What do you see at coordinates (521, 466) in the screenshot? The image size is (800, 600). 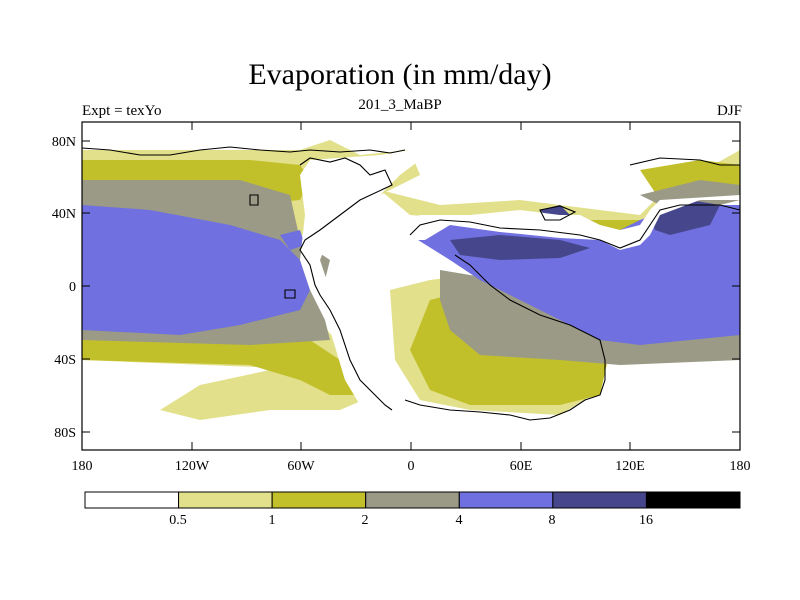 I see `lon-label-60e: 60E` at bounding box center [521, 466].